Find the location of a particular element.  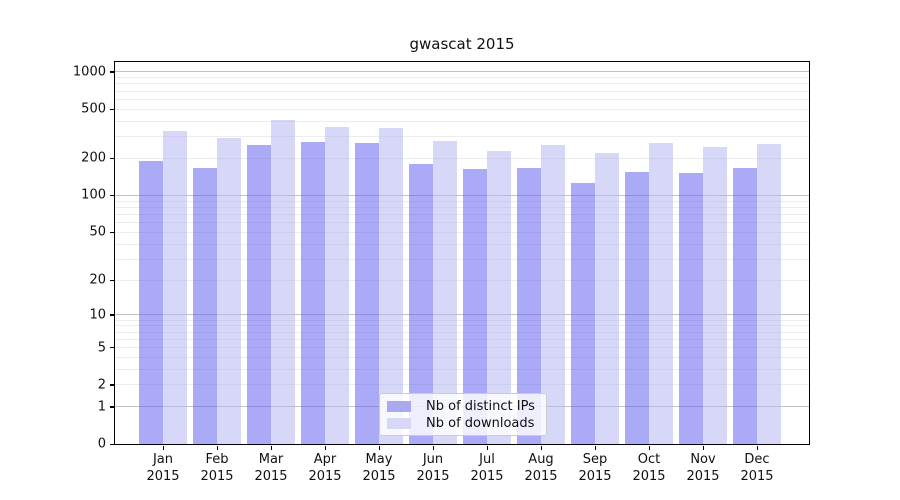

y-tick-label: 100 is located at coordinates (93, 195).